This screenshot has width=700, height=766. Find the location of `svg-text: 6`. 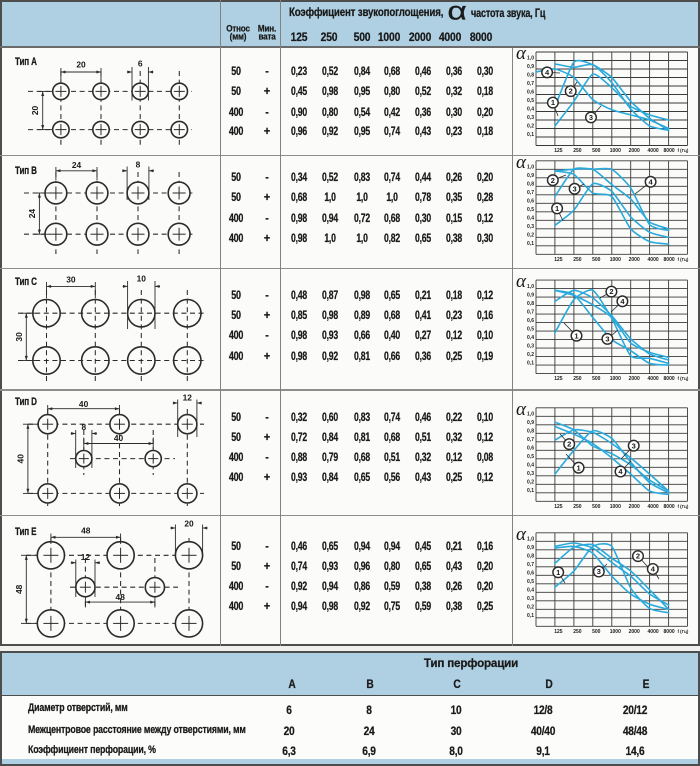

svg-text: 6 is located at coordinates (140, 64).